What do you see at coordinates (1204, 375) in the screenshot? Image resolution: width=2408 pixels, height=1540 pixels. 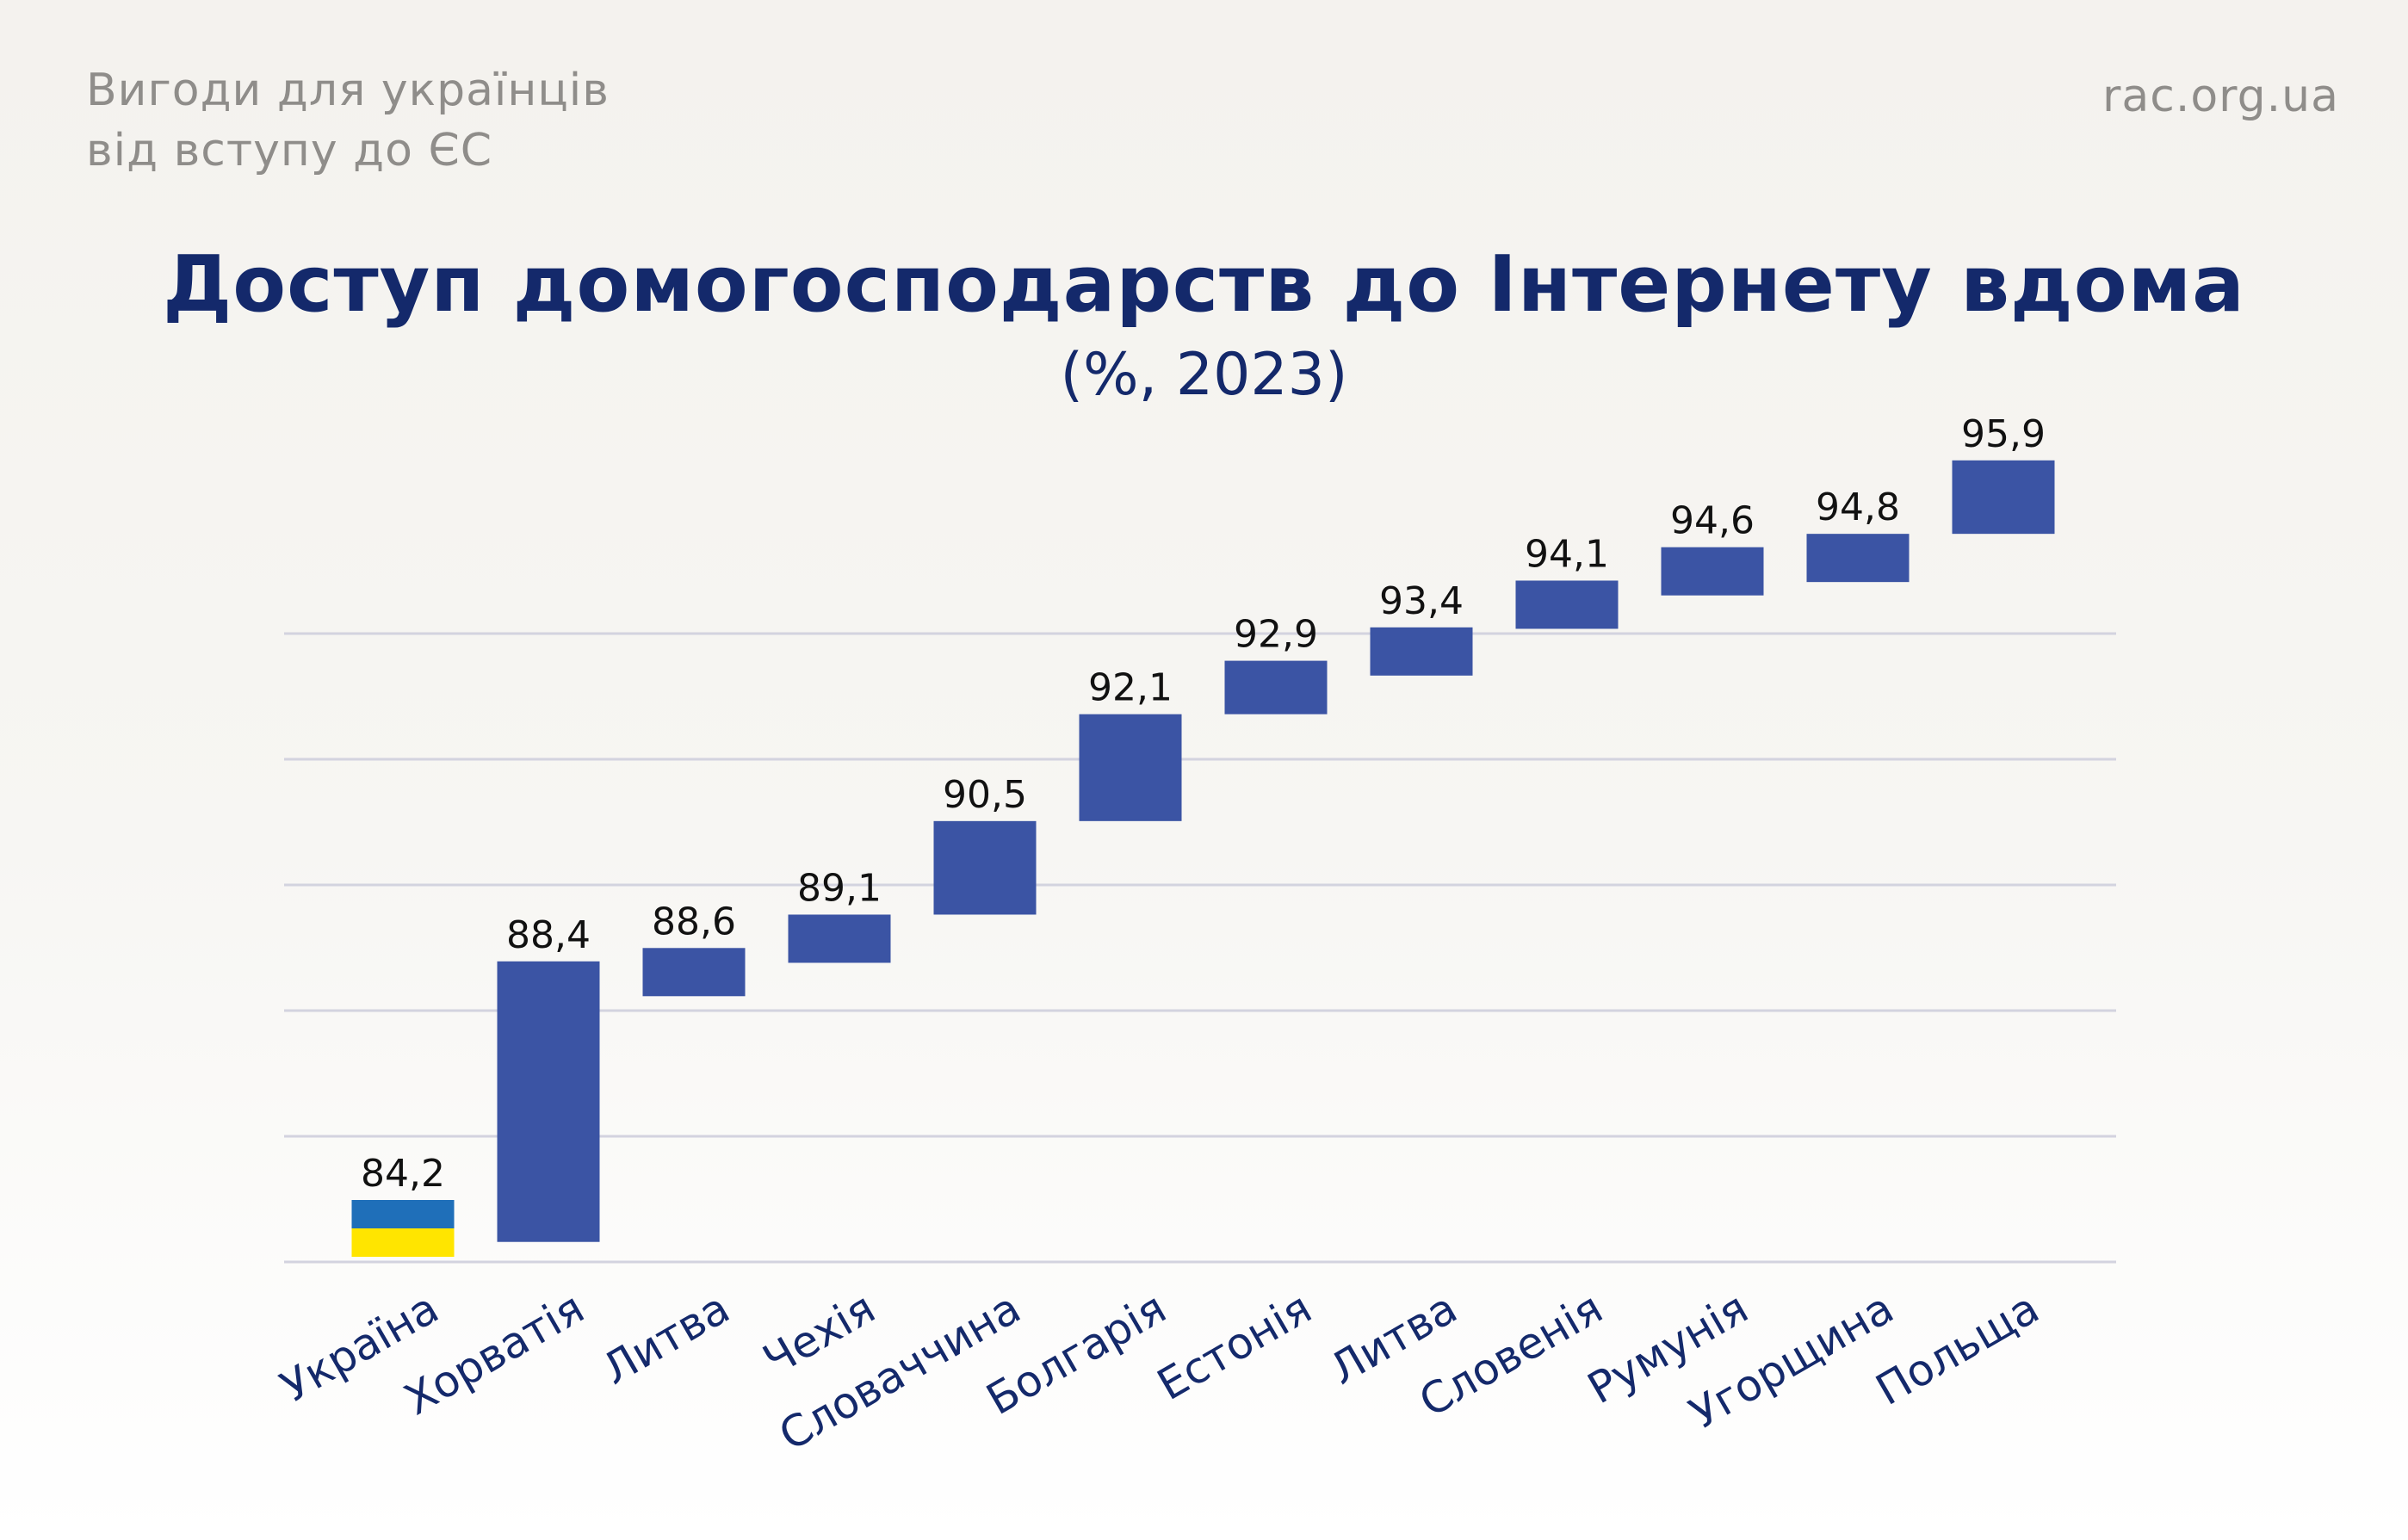 I see `chart-subtitle: (%, 2023)` at bounding box center [1204, 375].